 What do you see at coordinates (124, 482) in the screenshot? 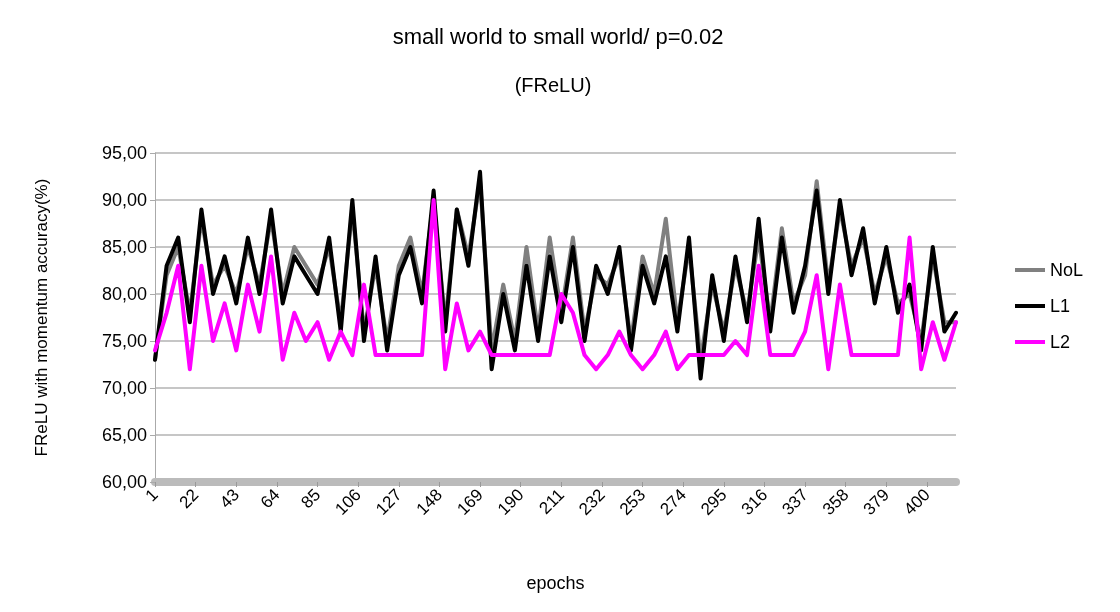
I see `y-tick-label: 60,00` at bounding box center [124, 482].